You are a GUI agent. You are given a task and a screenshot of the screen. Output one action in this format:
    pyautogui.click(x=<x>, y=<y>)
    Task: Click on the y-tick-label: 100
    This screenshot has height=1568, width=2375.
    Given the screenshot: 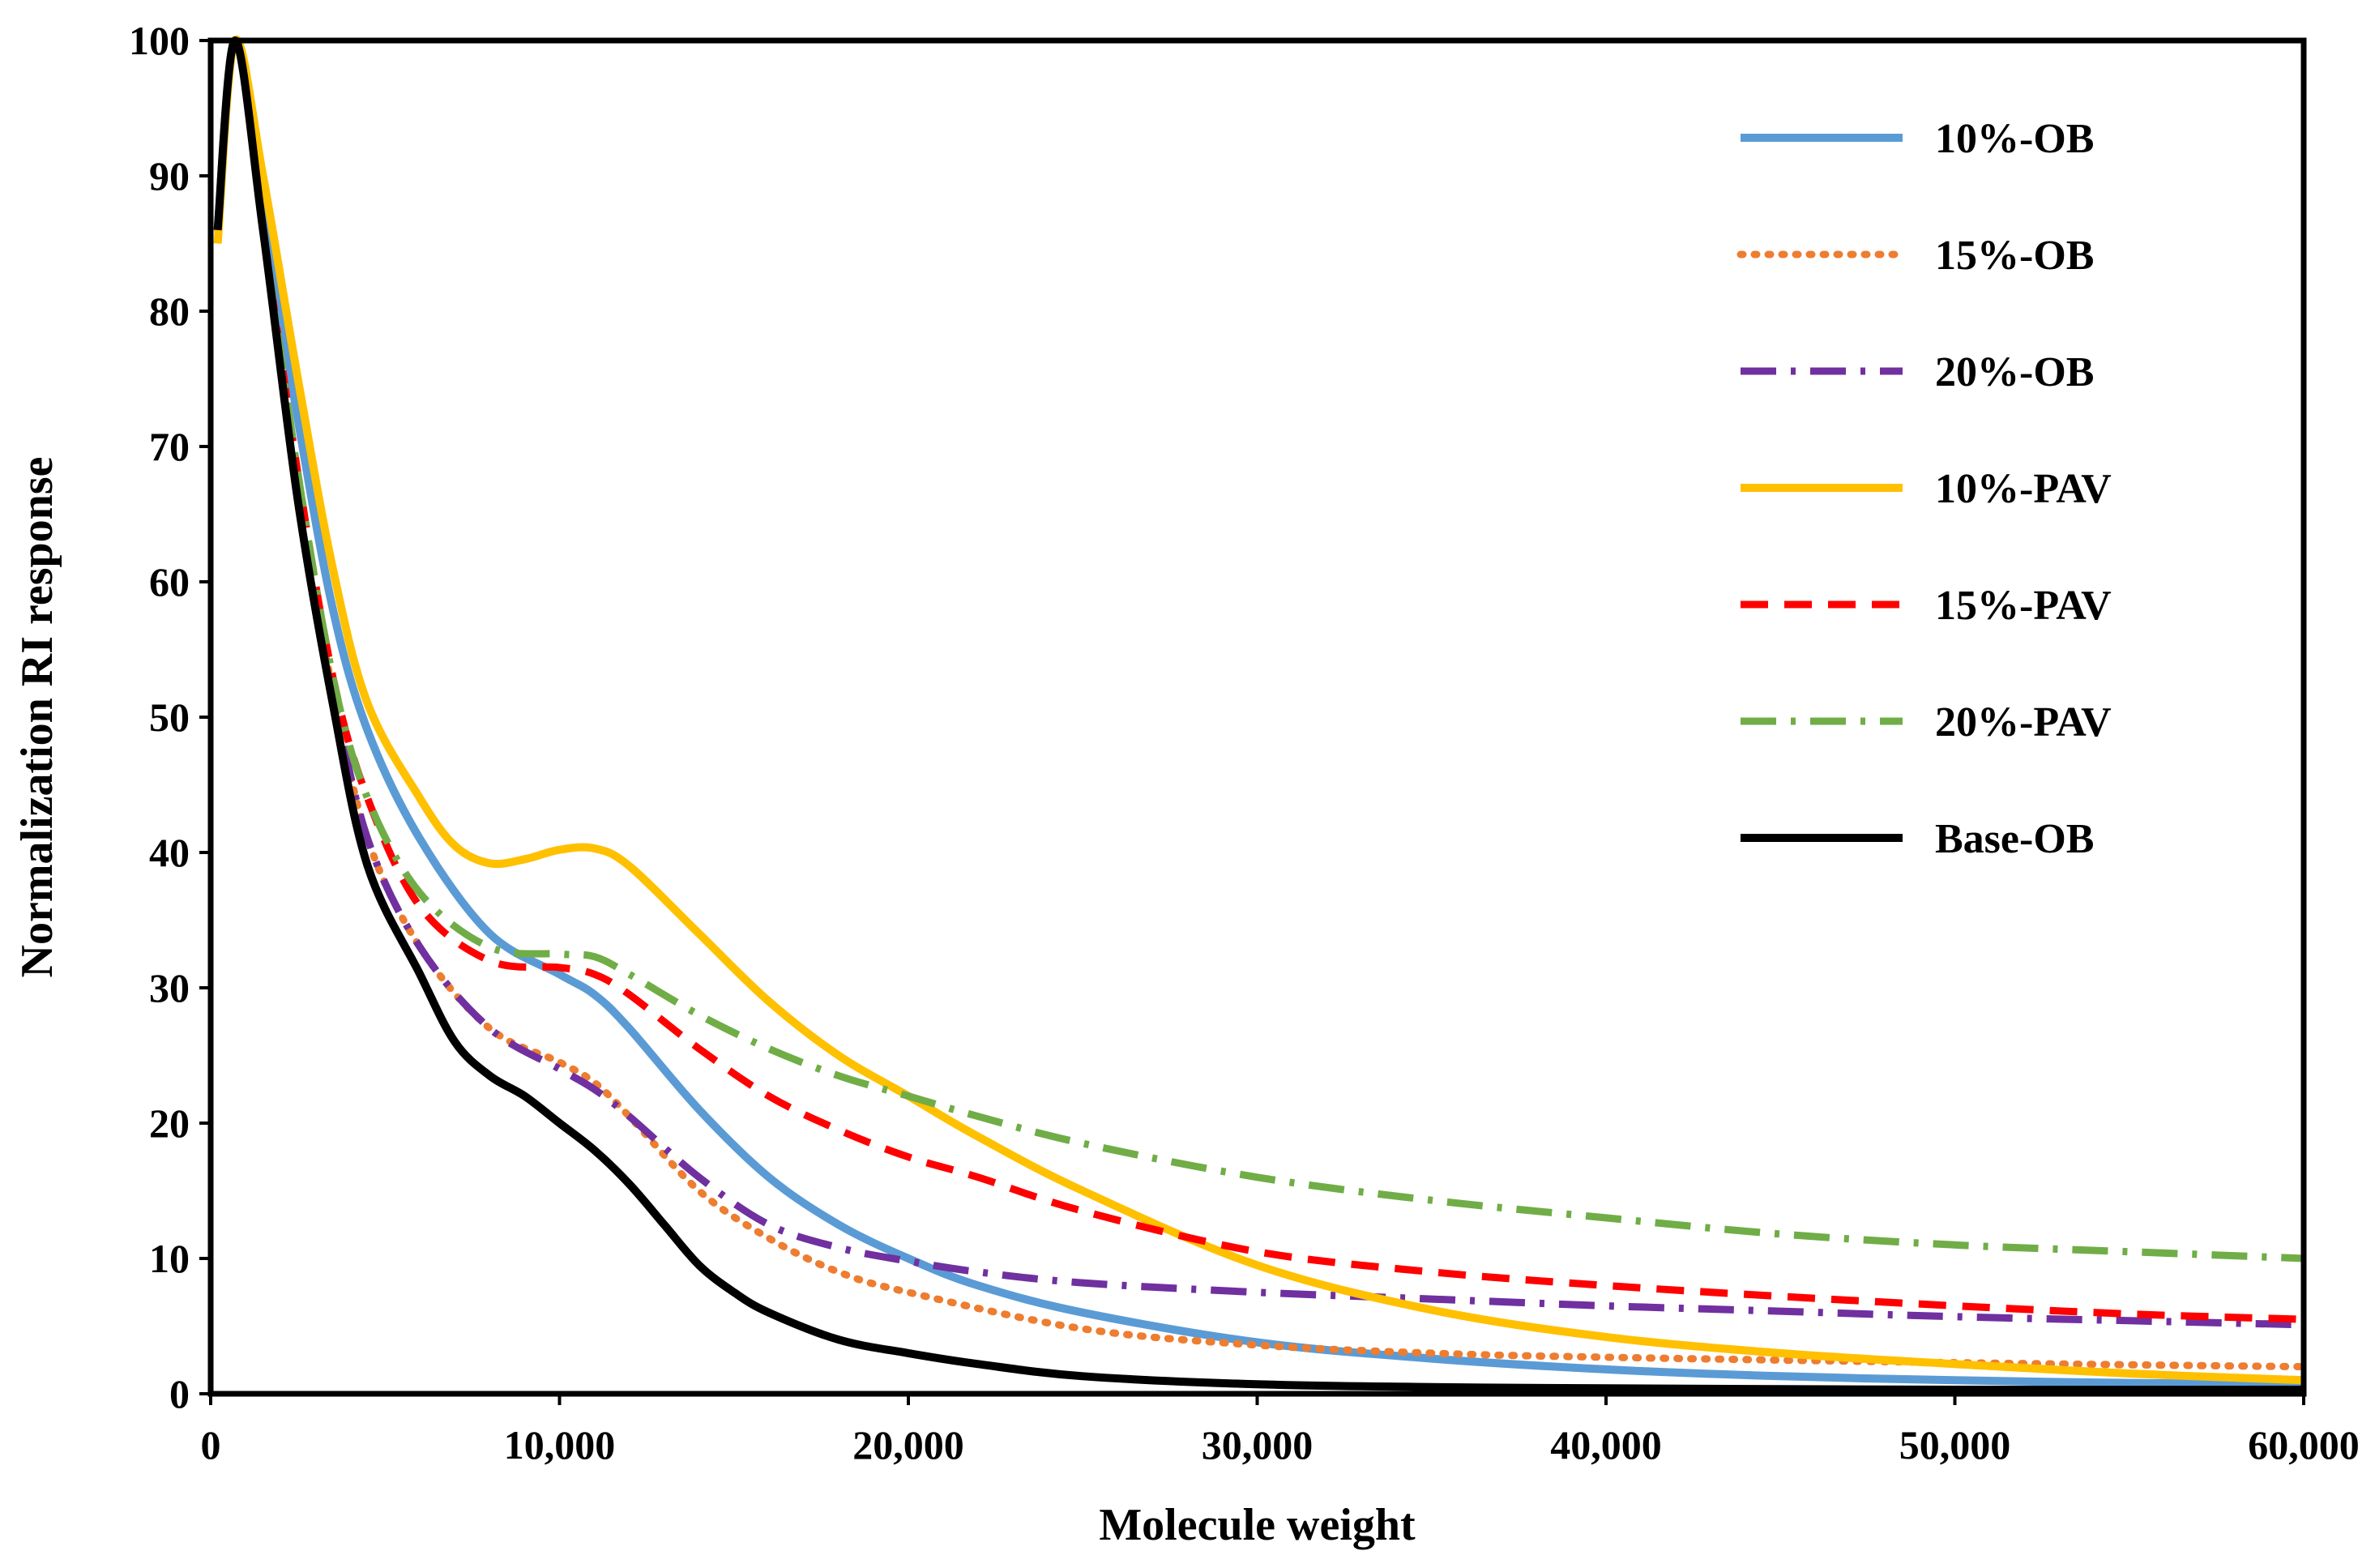 What is the action you would take?
    pyautogui.click(x=159, y=40)
    